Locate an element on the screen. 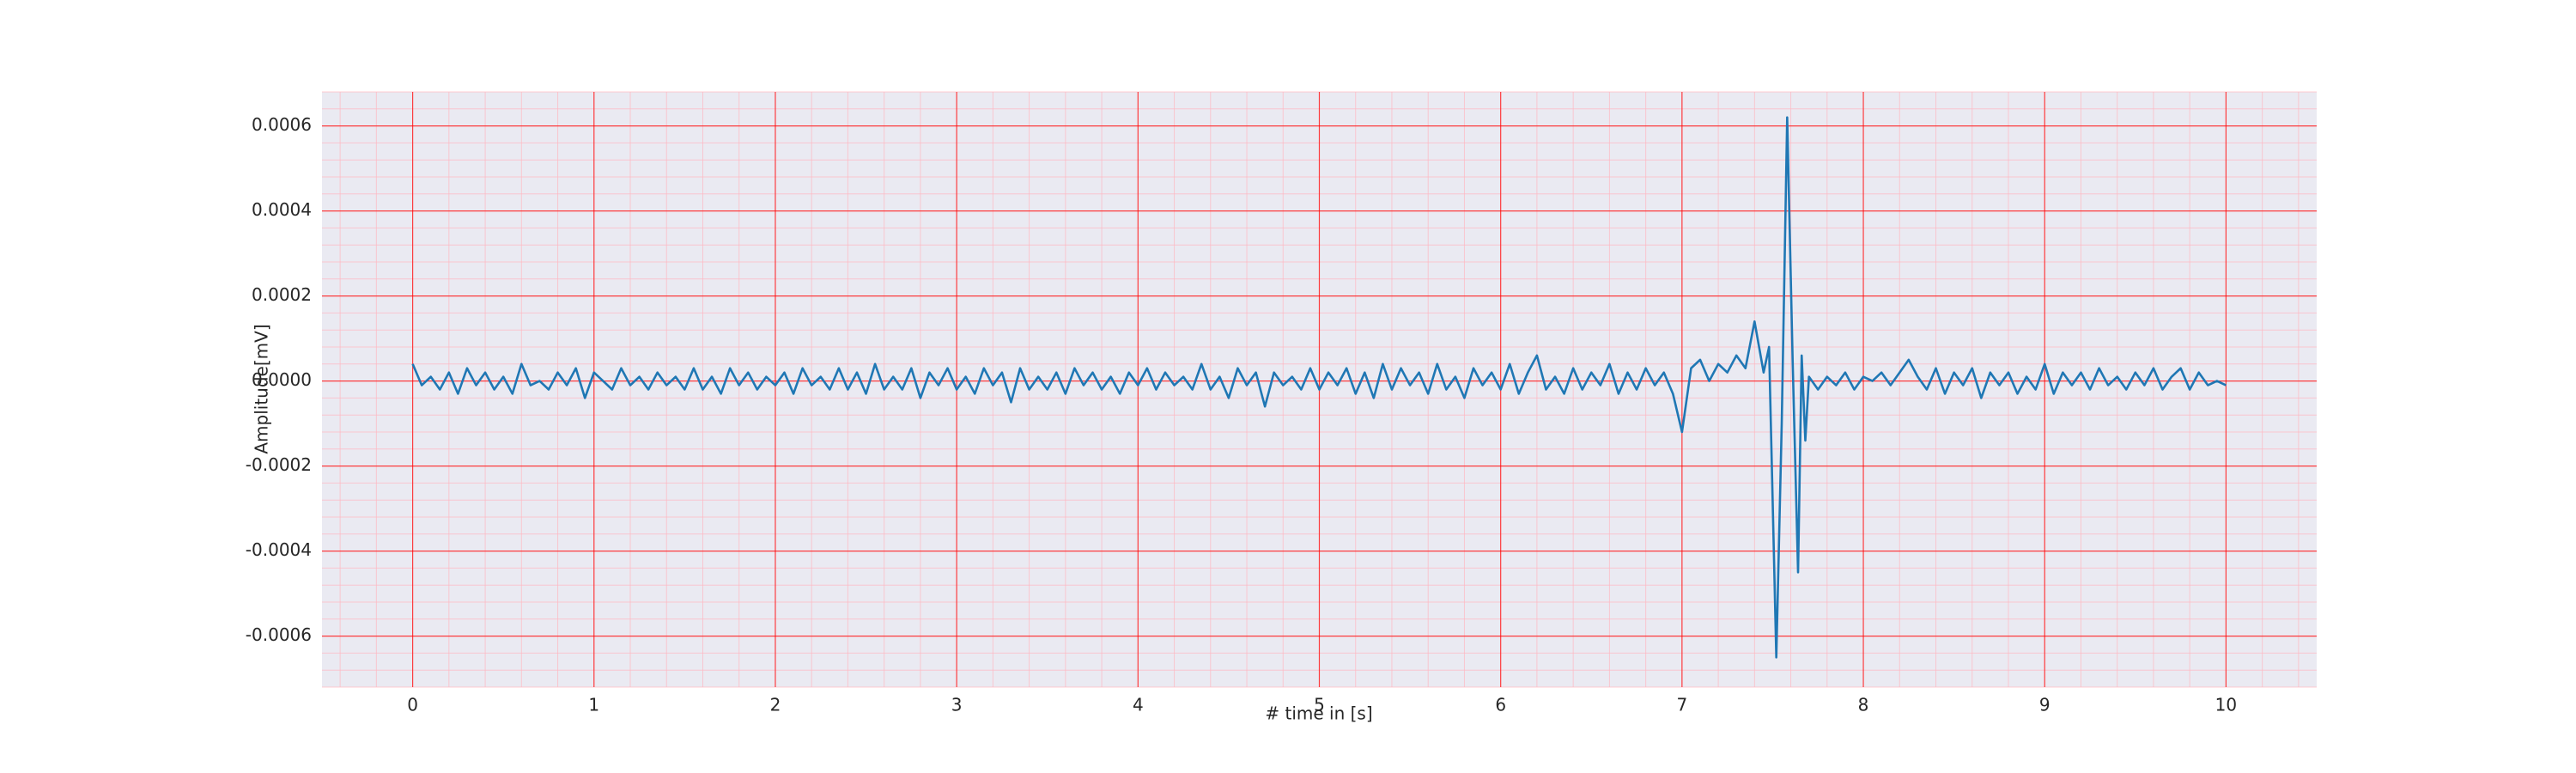 This screenshot has height=773, width=2576. x-tick-label: 3 is located at coordinates (957, 705).